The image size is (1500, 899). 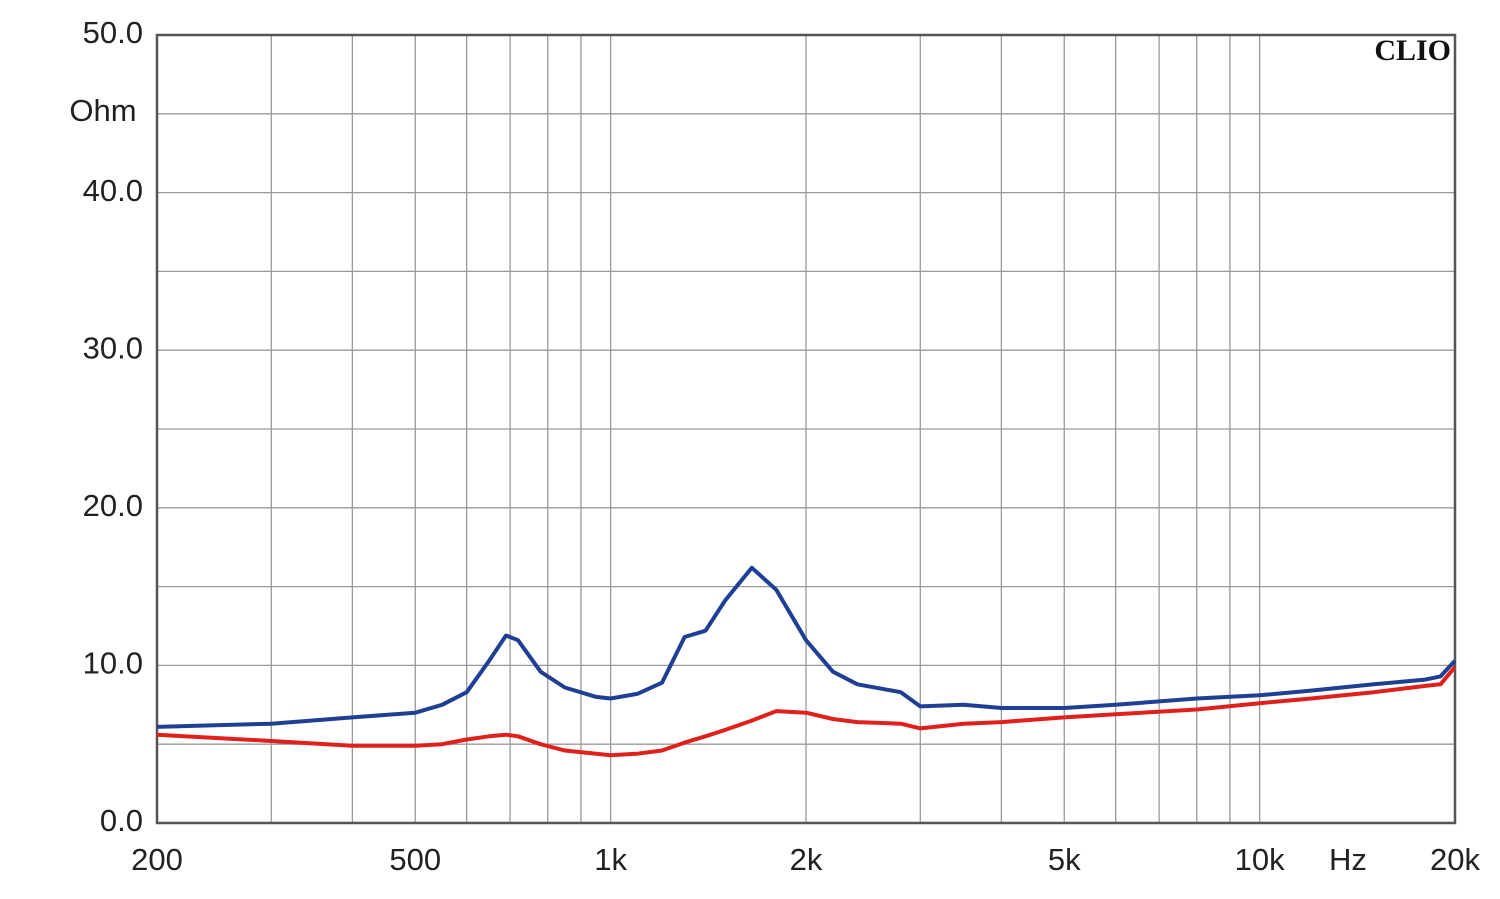 I want to click on y-axis-label: Ohm, so click(x=102, y=110).